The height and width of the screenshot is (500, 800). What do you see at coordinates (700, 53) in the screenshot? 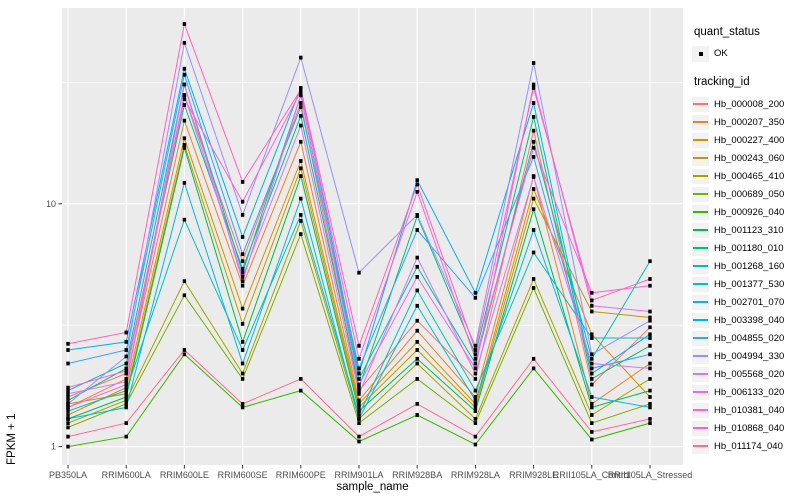
I see `ok-point-icon` at bounding box center [700, 53].